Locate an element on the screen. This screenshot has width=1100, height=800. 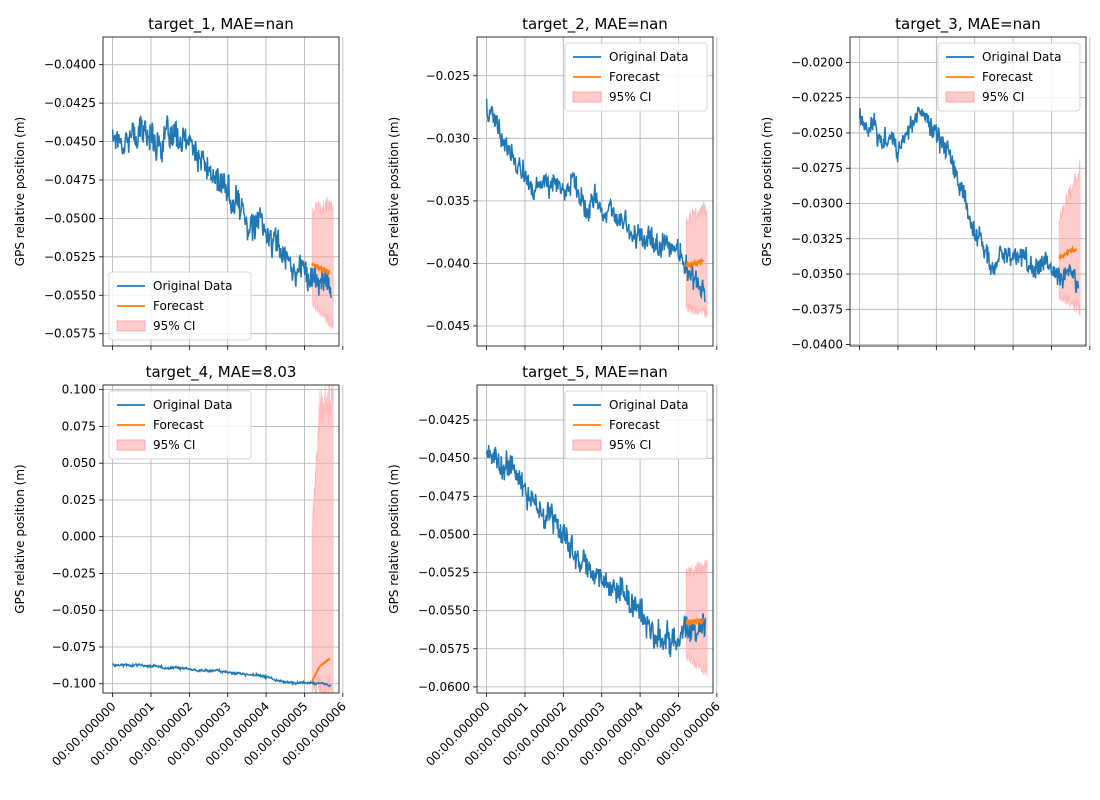
y-tick-label: −0.0400 is located at coordinates (817, 345).